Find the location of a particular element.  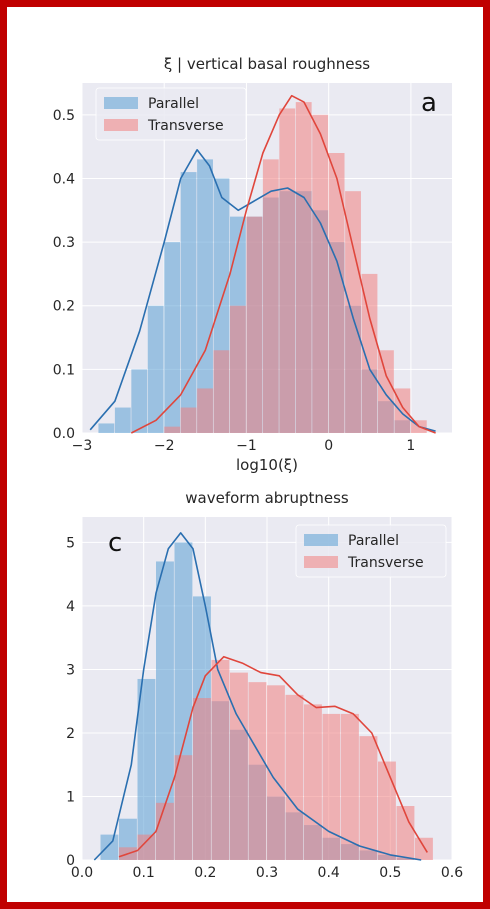

y-tick-label: 1 is located at coordinates (70, 797).